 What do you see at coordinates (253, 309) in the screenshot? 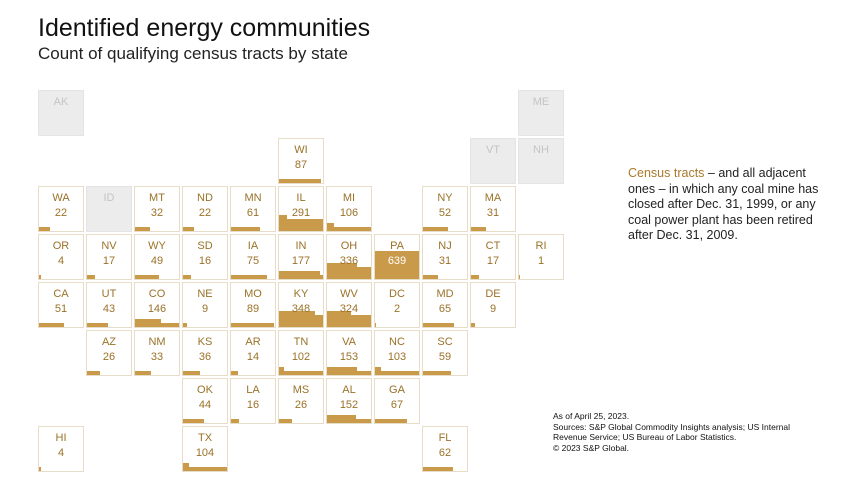
I see `state-value: 89` at bounding box center [253, 309].